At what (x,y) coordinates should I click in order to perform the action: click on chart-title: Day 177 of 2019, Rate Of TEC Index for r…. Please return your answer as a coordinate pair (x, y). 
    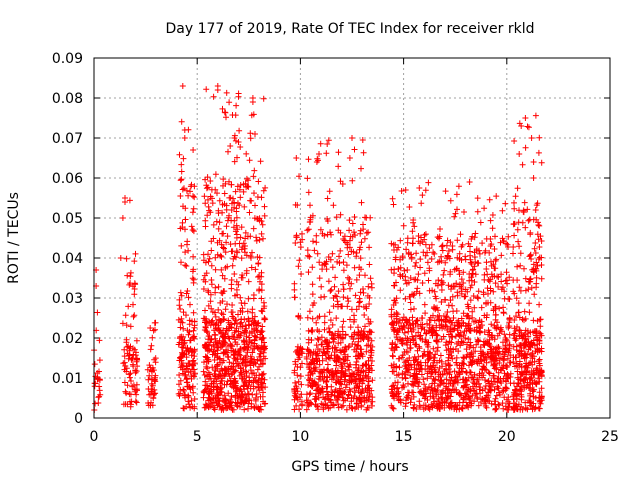
    Looking at the image, I should click on (349, 29).